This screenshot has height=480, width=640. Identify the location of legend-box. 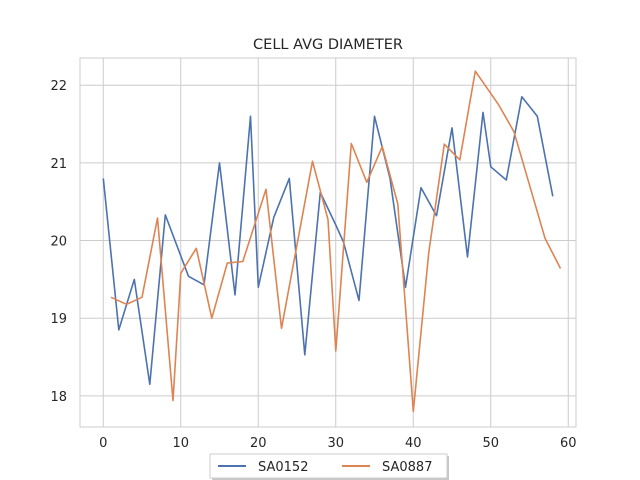
(328, 466).